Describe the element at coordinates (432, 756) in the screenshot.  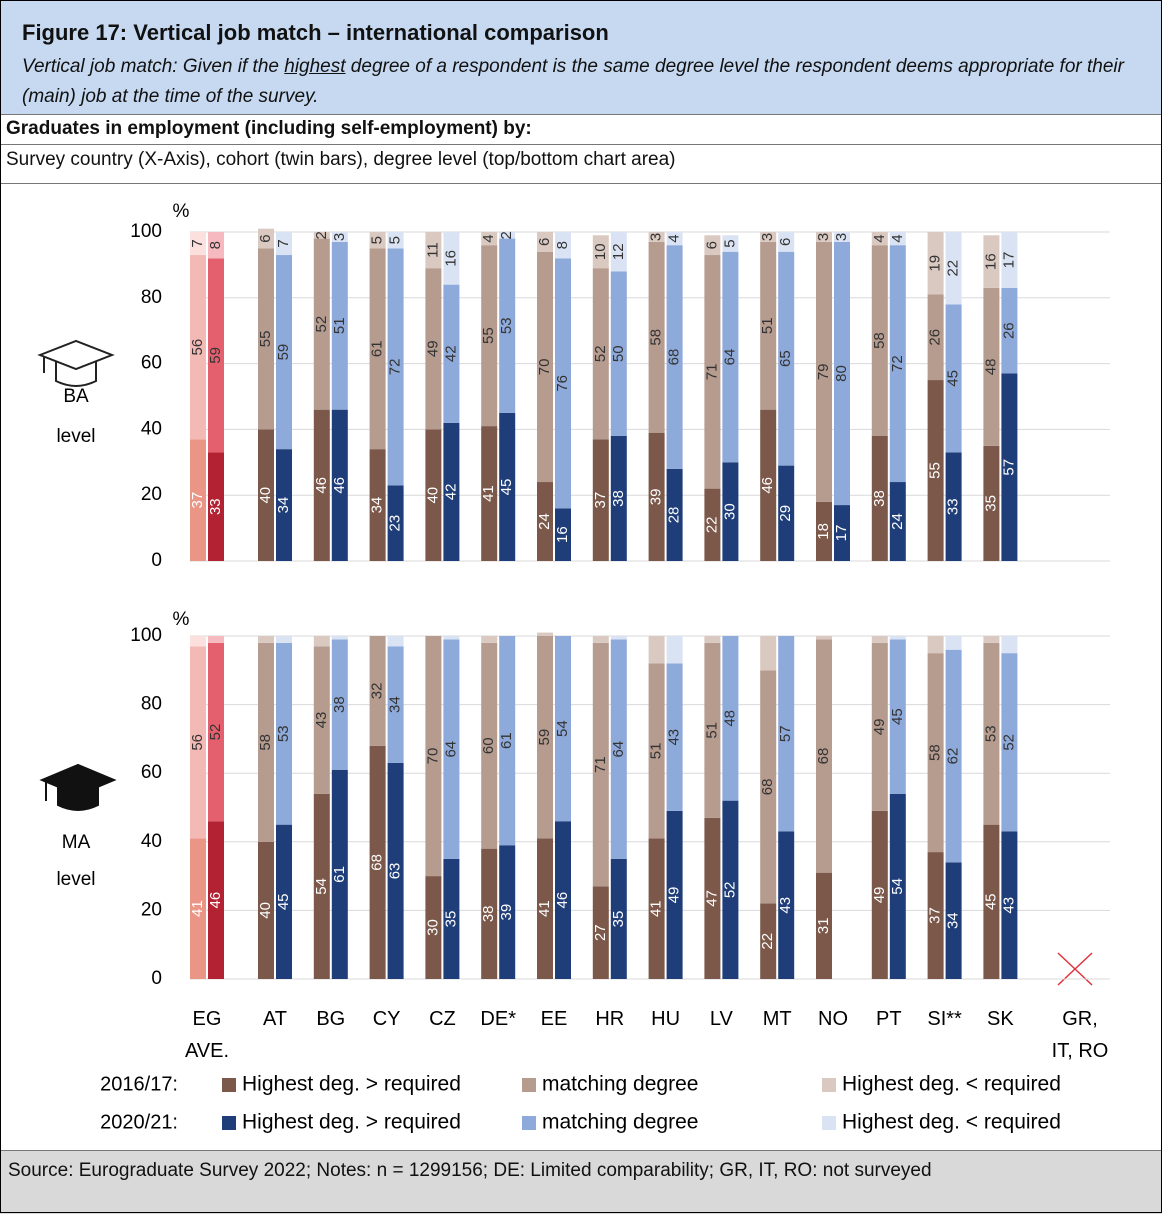
I see `data-label: 70` at that location.